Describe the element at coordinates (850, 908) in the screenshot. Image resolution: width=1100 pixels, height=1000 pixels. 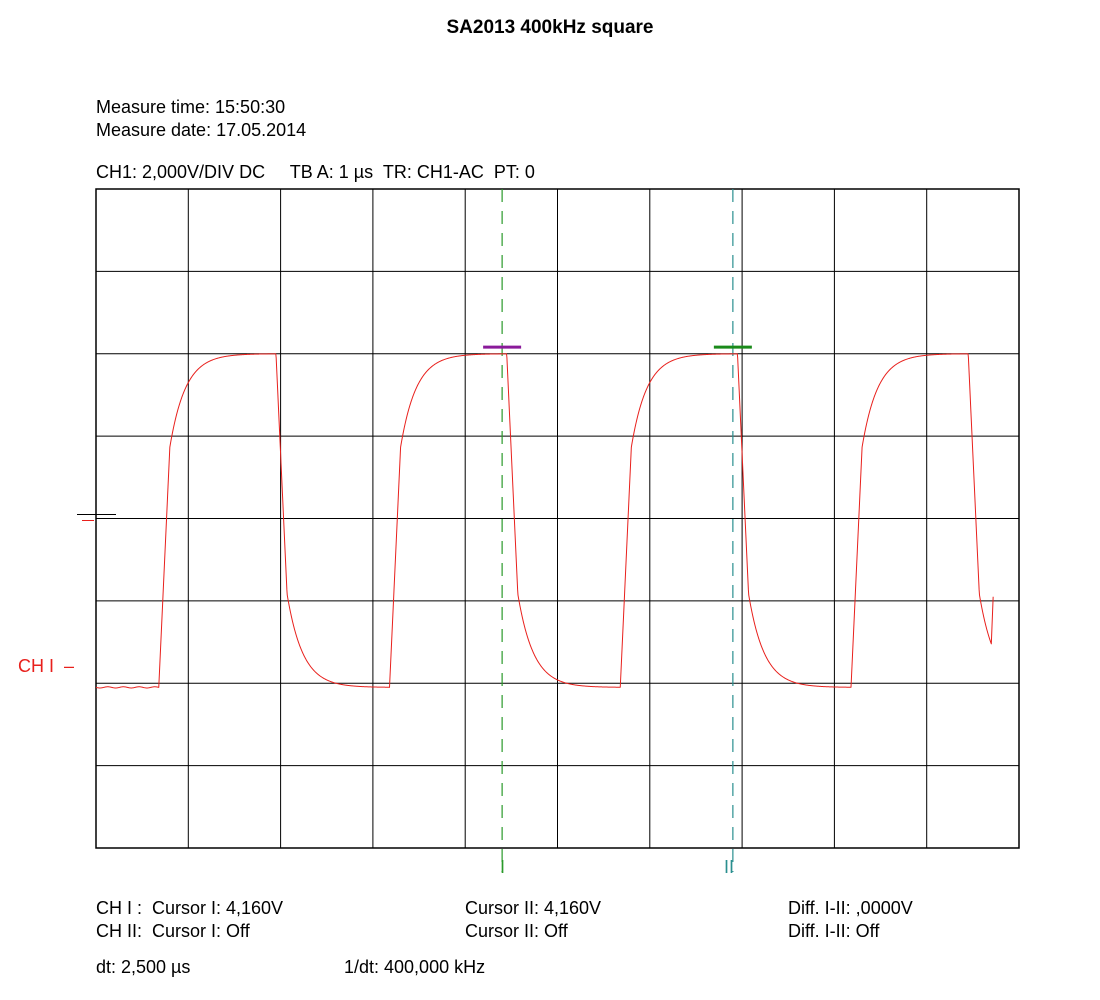
I see `readout-ch1-diff: Diff. I-II: ,0000V` at that location.